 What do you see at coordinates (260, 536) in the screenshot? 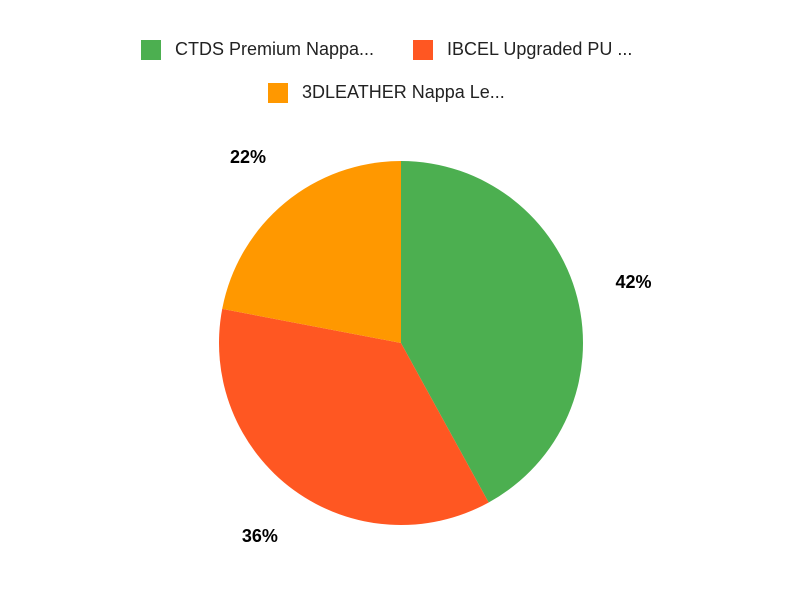
I see `value-label: 36%` at bounding box center [260, 536].